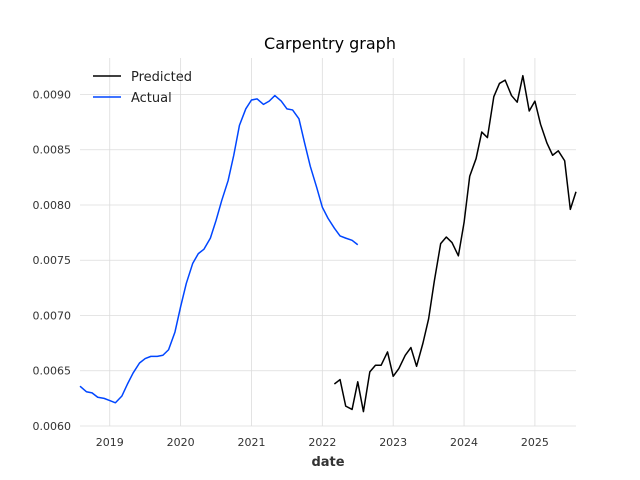 The image size is (640, 480). I want to click on x-tick-label: 2022, so click(322, 442).